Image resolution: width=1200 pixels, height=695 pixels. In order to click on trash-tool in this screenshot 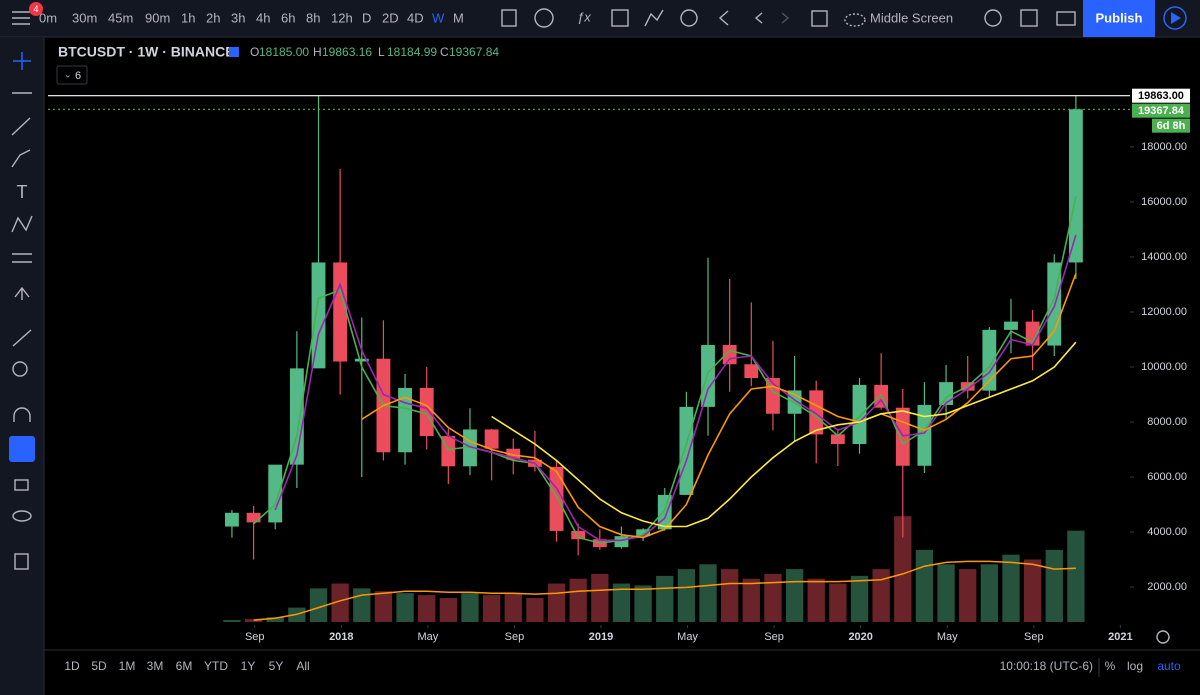, I will do `click(21, 561)`.